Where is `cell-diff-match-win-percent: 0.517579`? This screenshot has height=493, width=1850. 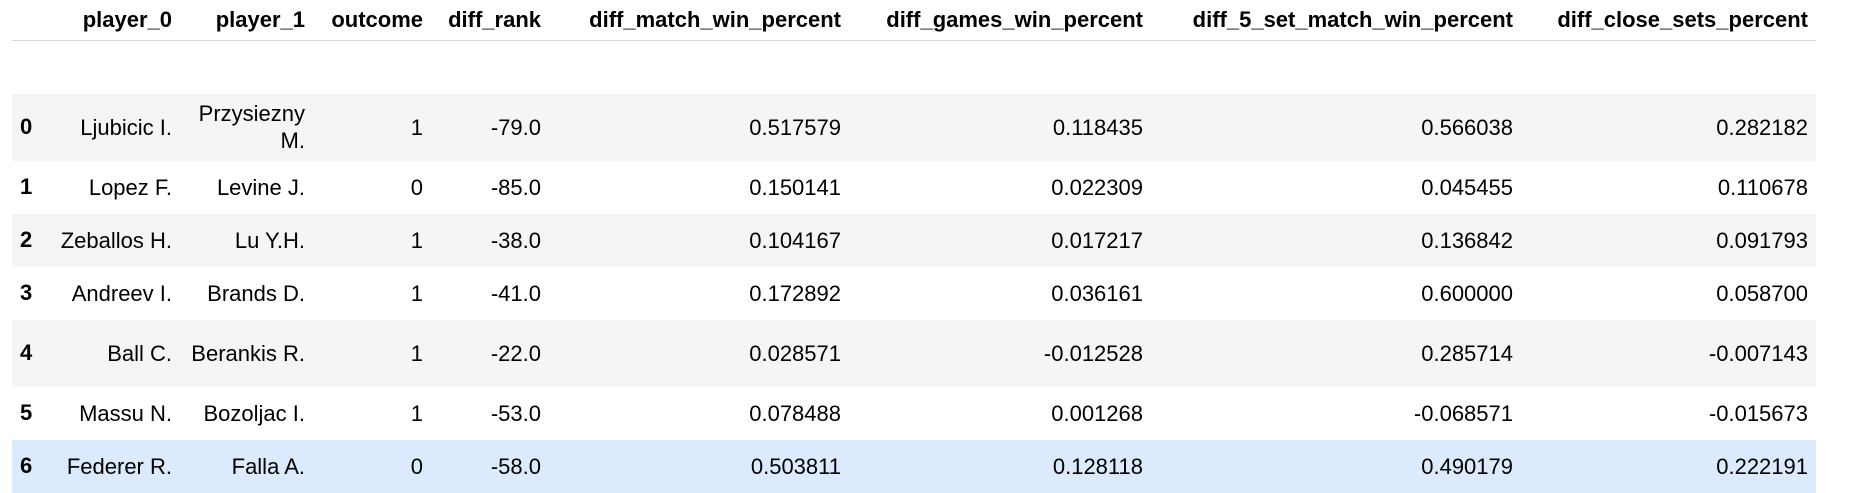 cell-diff-match-win-percent: 0.517579 is located at coordinates (795, 127).